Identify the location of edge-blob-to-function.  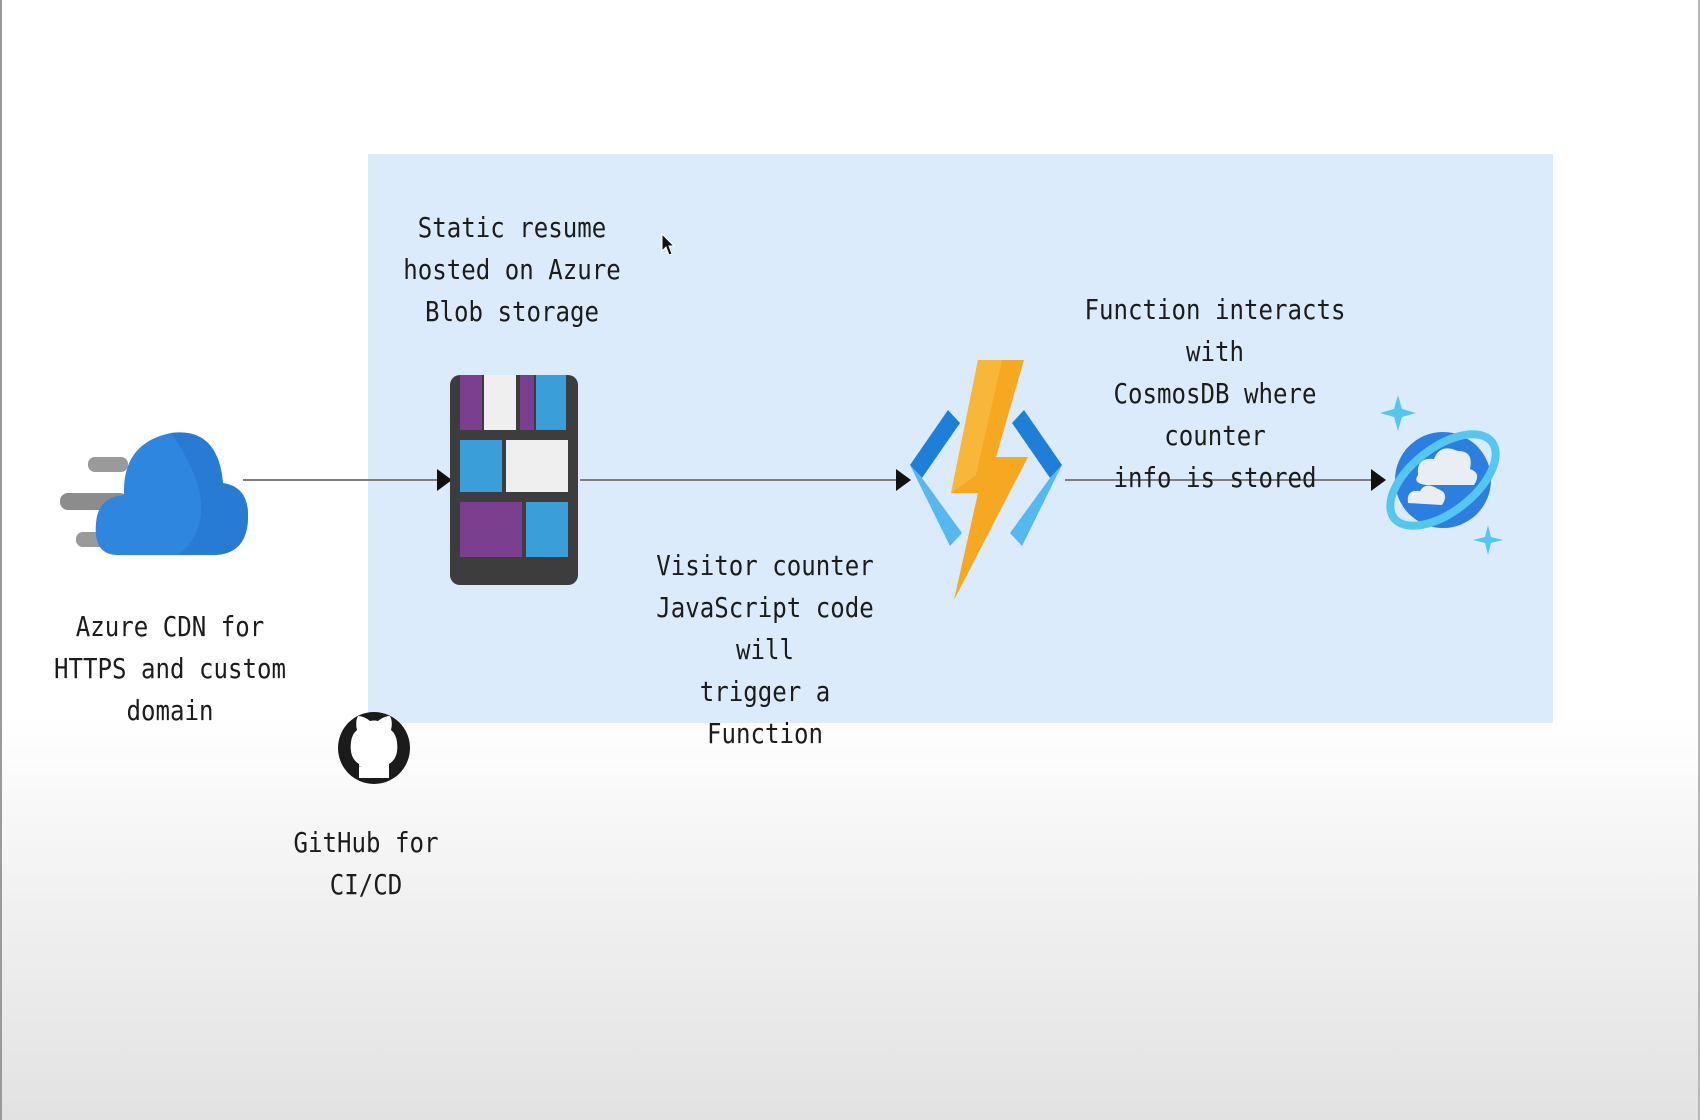
(745, 480).